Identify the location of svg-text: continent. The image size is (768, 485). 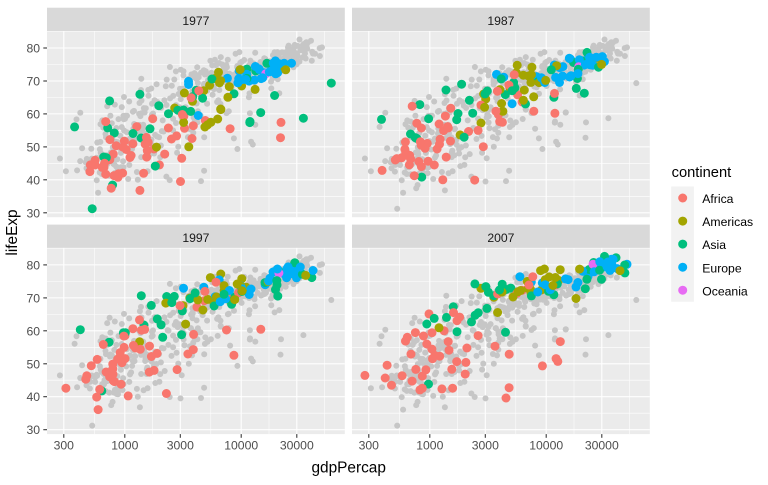
(702, 173).